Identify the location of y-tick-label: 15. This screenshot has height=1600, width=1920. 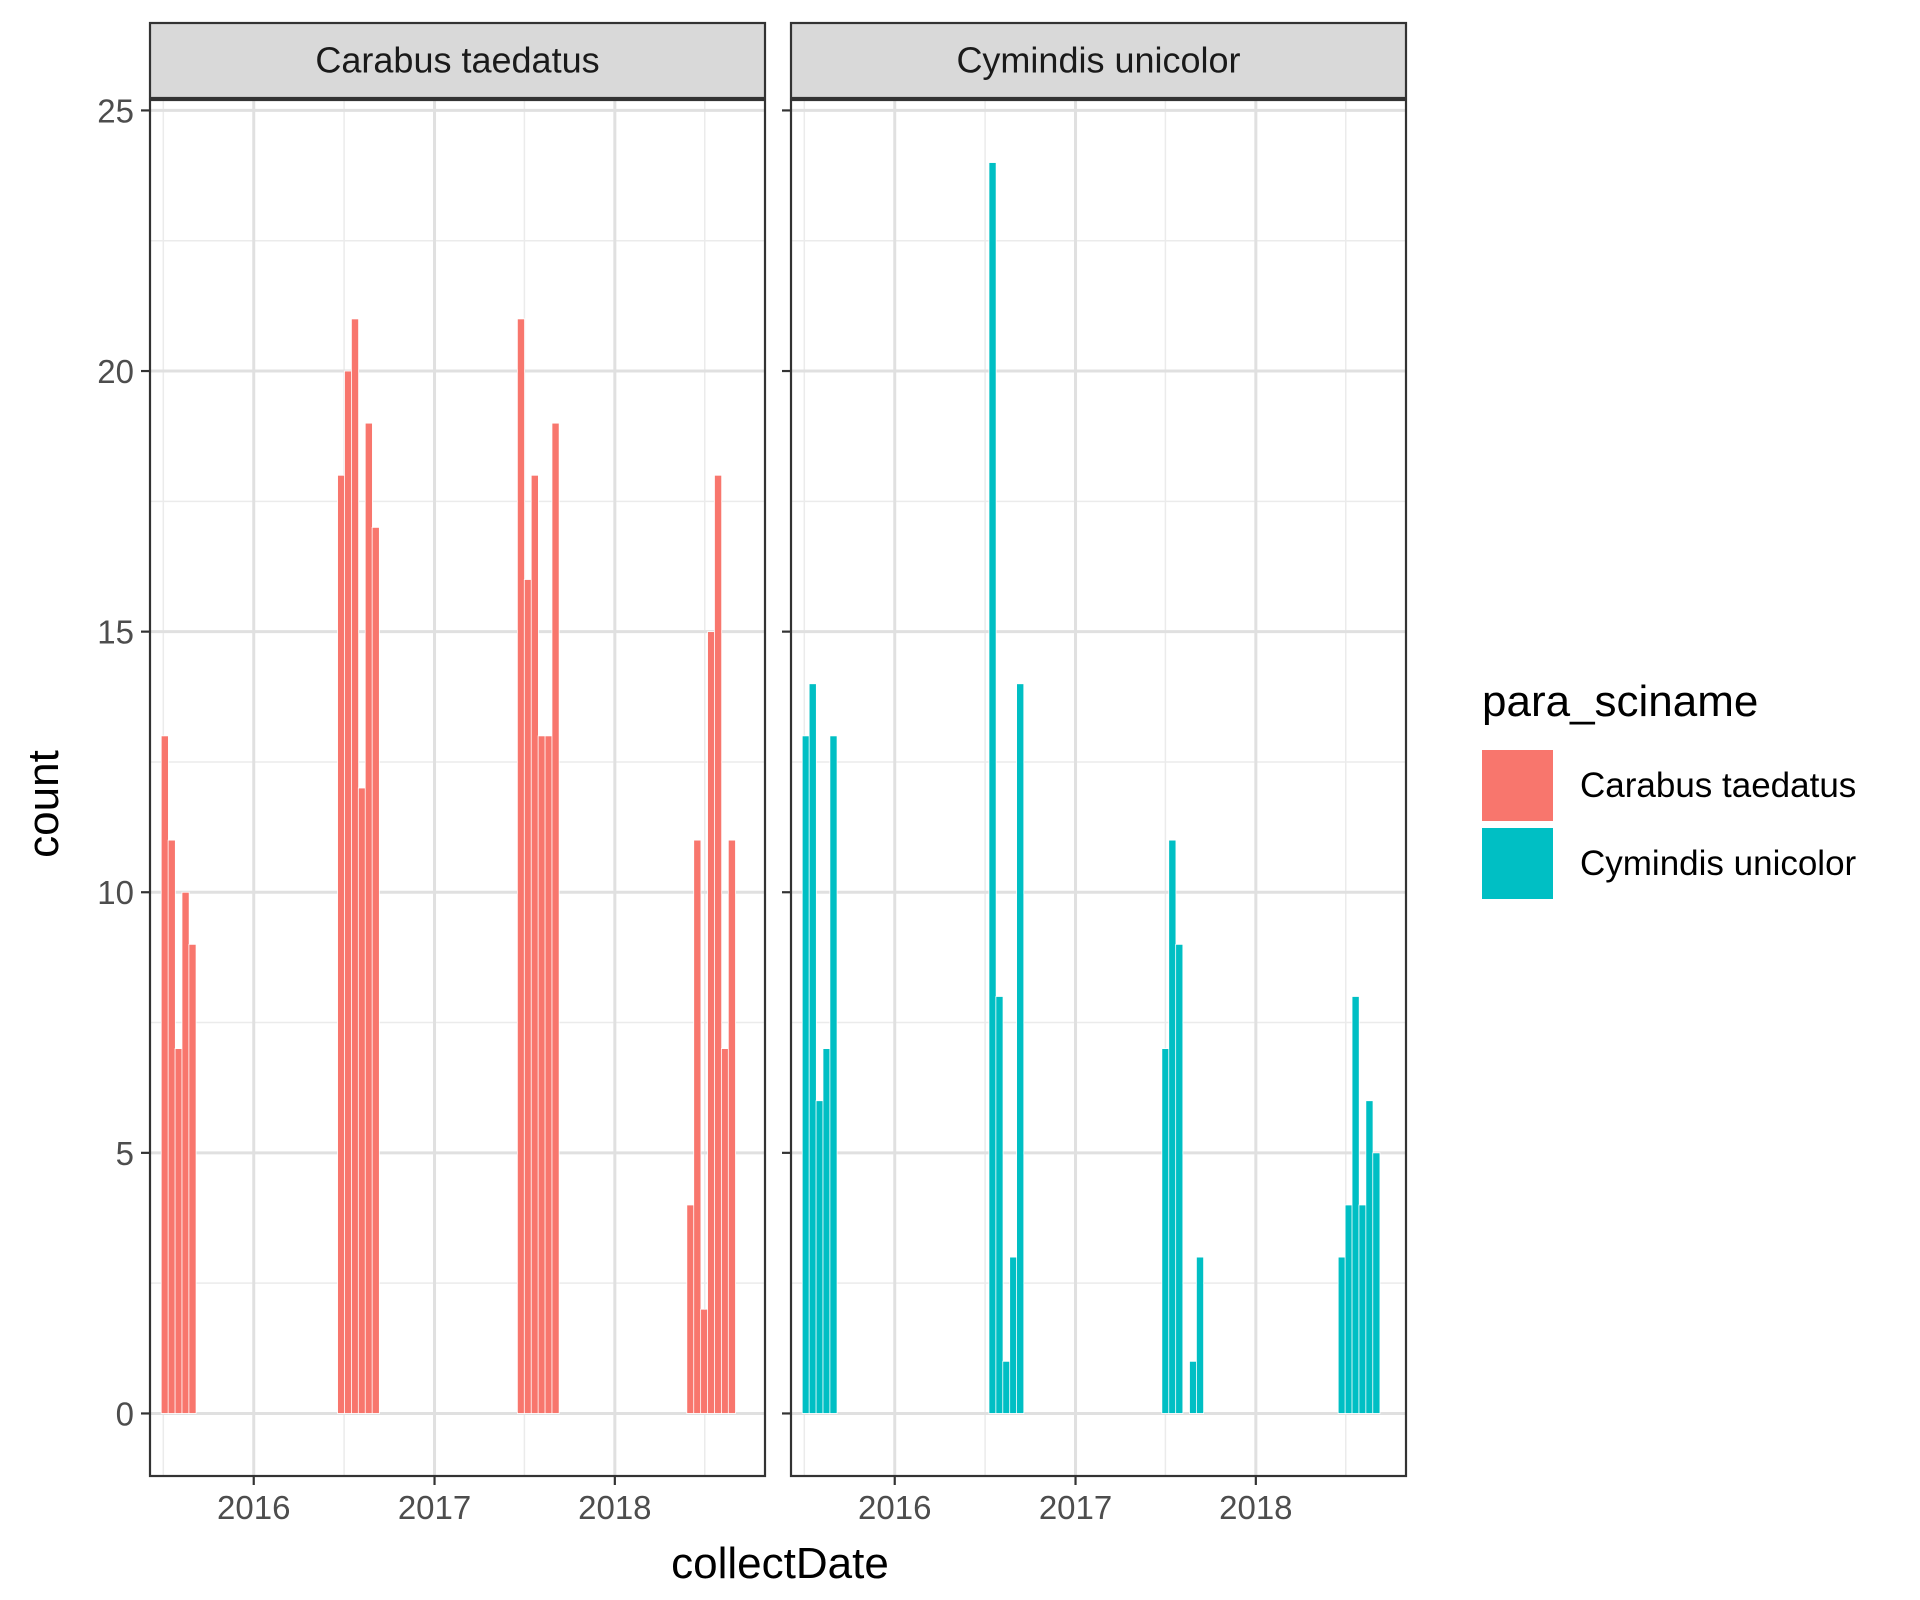
(115, 632).